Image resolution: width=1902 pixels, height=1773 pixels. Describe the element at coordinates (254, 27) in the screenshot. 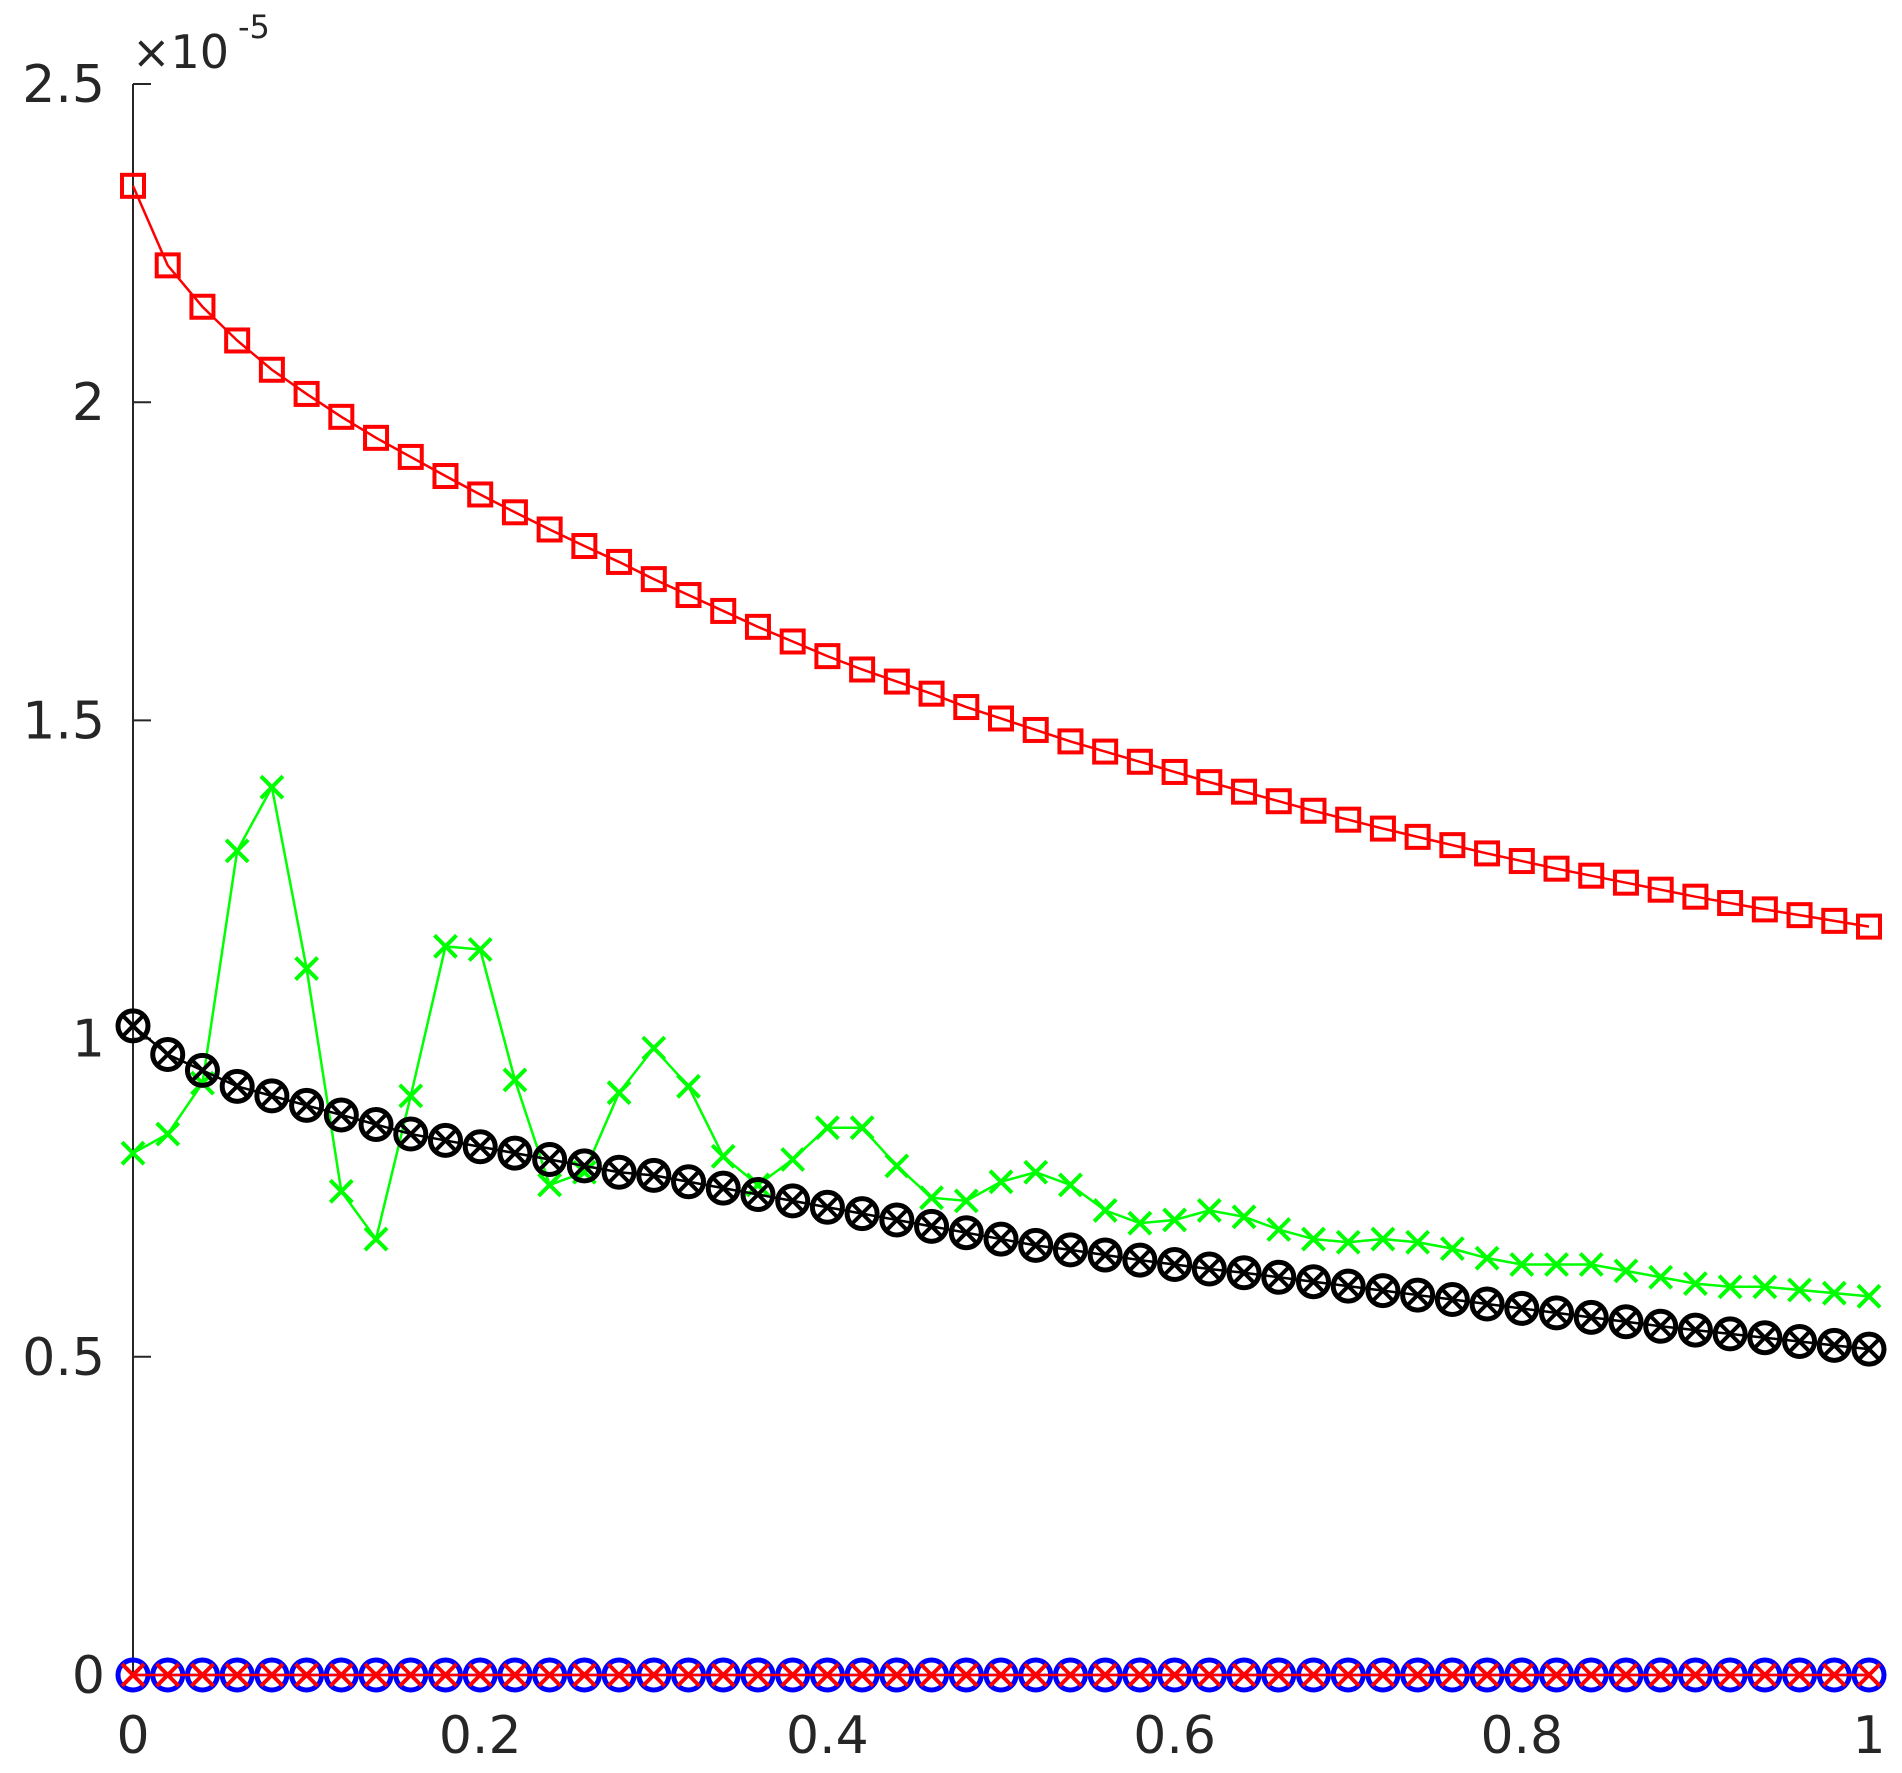

I see `y-exponent-power: -5` at that location.